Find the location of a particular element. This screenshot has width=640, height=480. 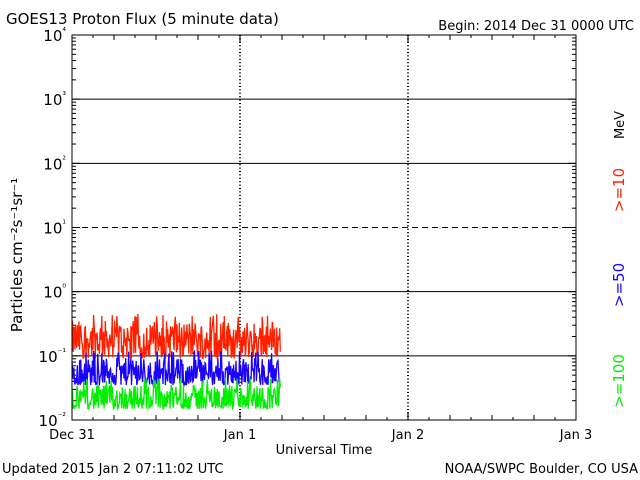

y-tick-label: 10⁴ is located at coordinates (54, 36).